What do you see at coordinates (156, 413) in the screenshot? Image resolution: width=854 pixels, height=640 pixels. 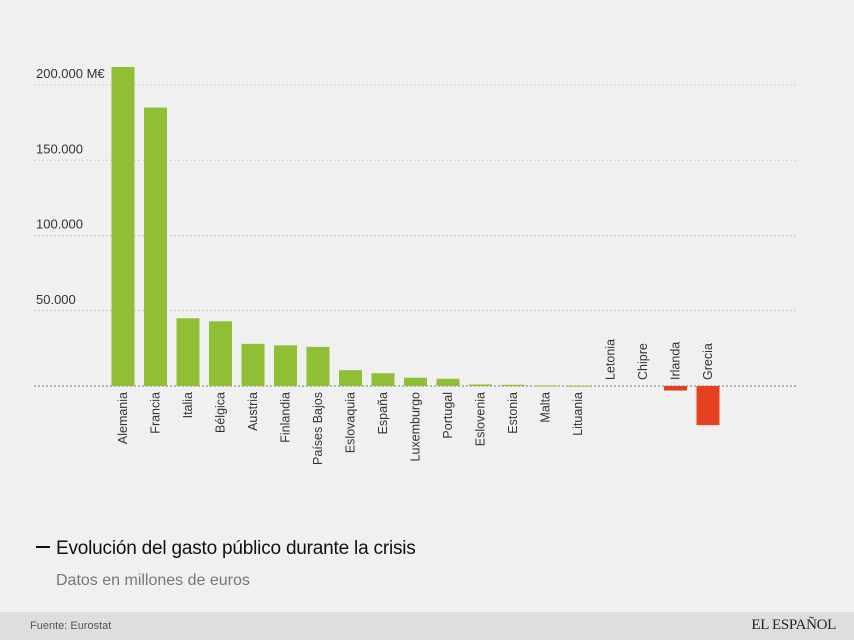 I see `category-label: Francia` at bounding box center [156, 413].